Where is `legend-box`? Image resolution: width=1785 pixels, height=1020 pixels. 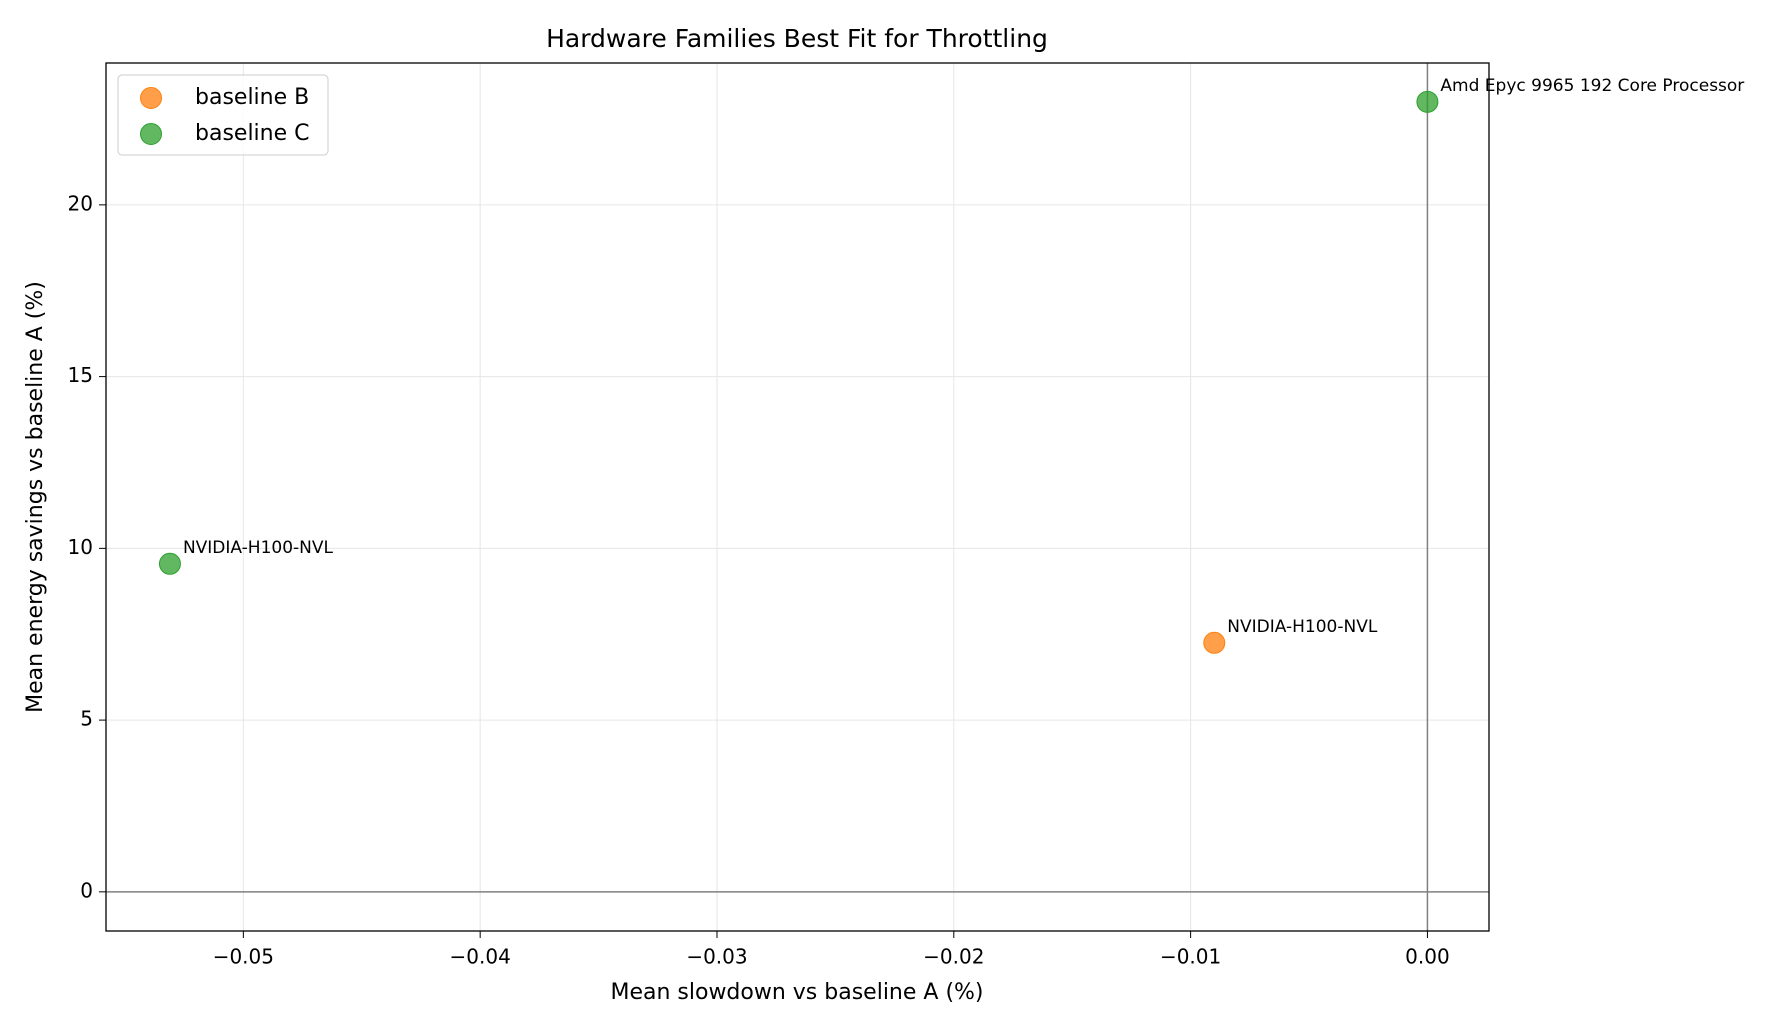
legend-box is located at coordinates (223, 115).